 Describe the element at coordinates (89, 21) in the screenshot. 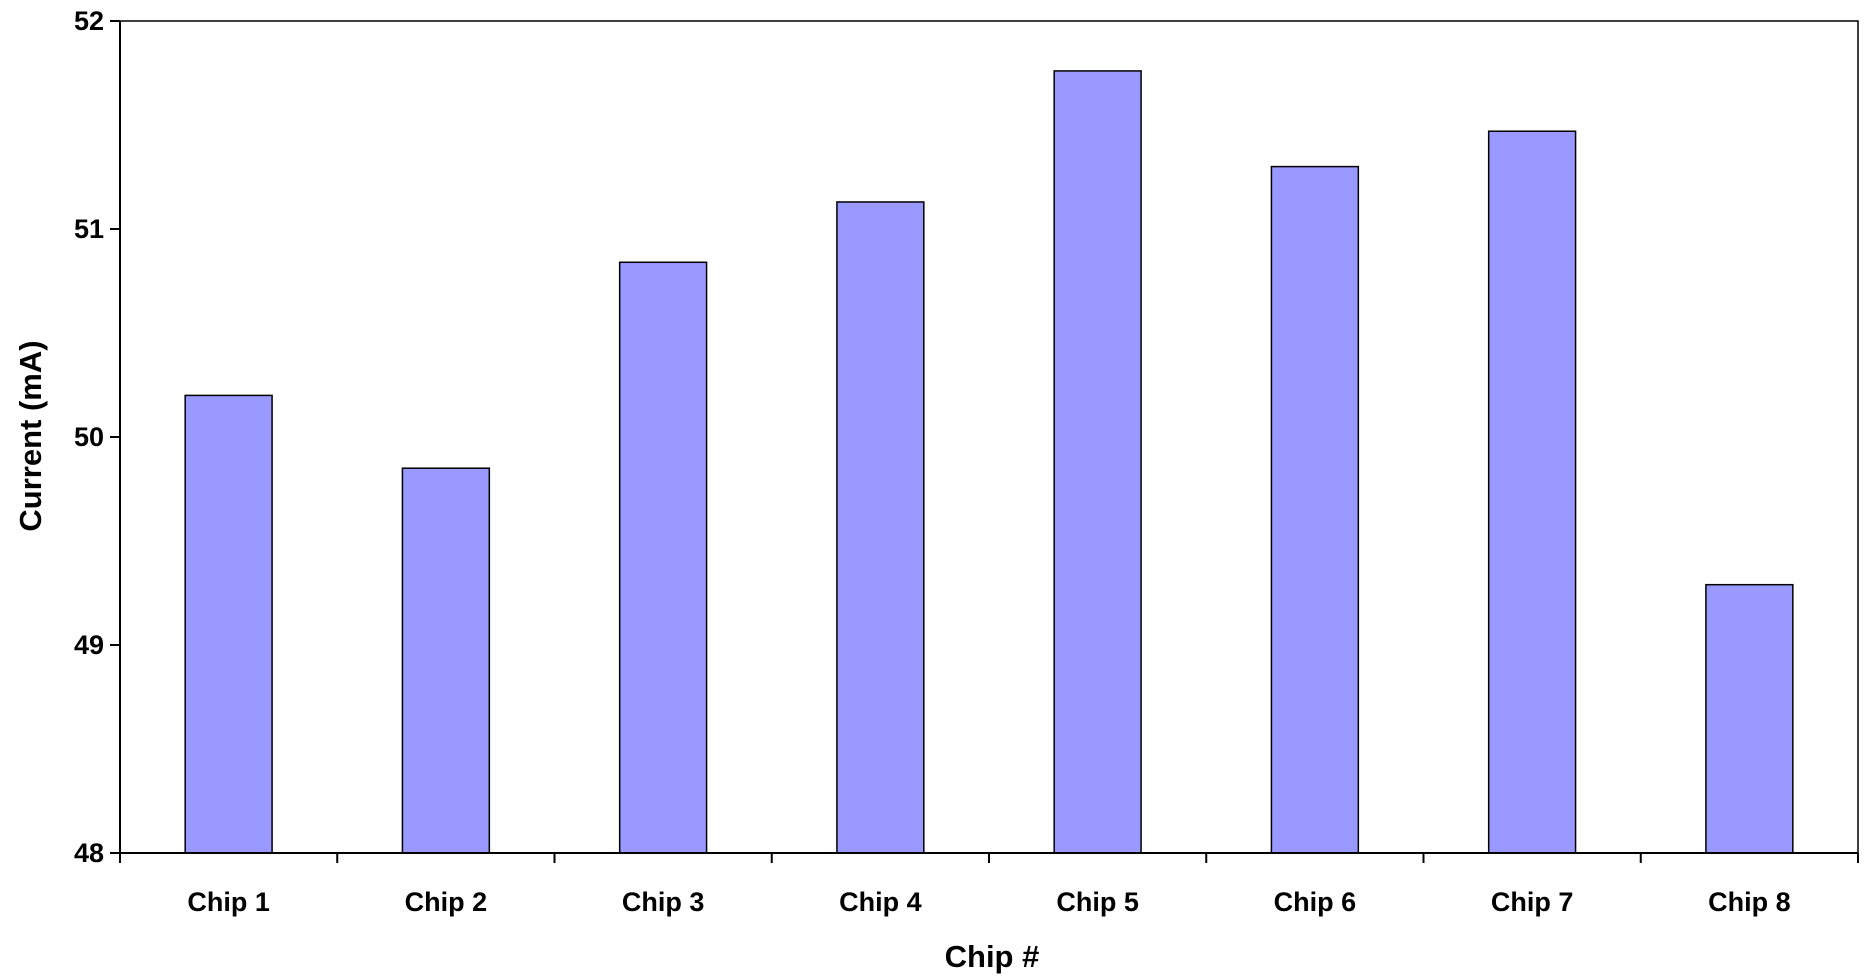

I see `y-tick-label: 52` at that location.